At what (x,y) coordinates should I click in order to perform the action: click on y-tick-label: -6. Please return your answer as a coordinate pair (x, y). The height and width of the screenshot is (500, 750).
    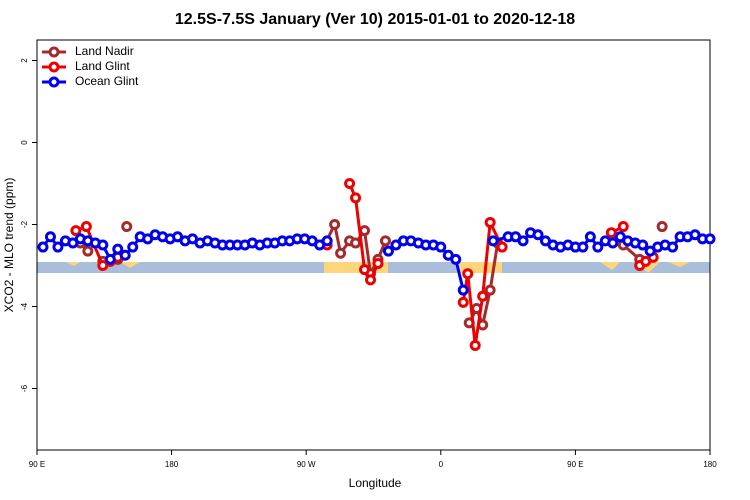
    Looking at the image, I should click on (24, 388).